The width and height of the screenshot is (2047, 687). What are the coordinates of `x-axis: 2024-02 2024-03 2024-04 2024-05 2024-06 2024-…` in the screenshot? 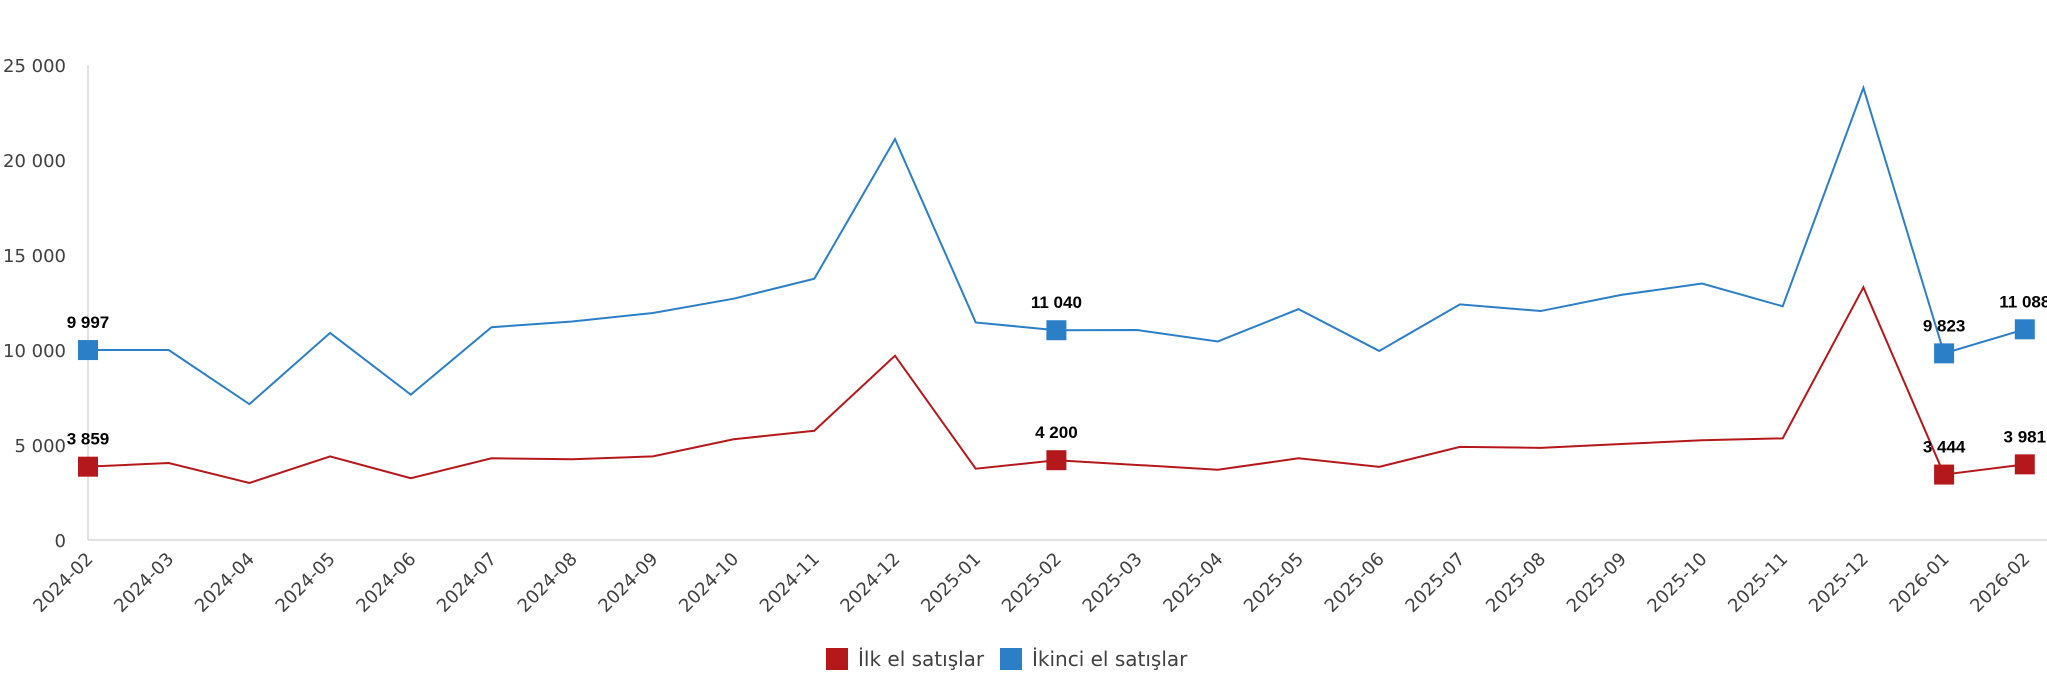 It's located at (1031, 583).